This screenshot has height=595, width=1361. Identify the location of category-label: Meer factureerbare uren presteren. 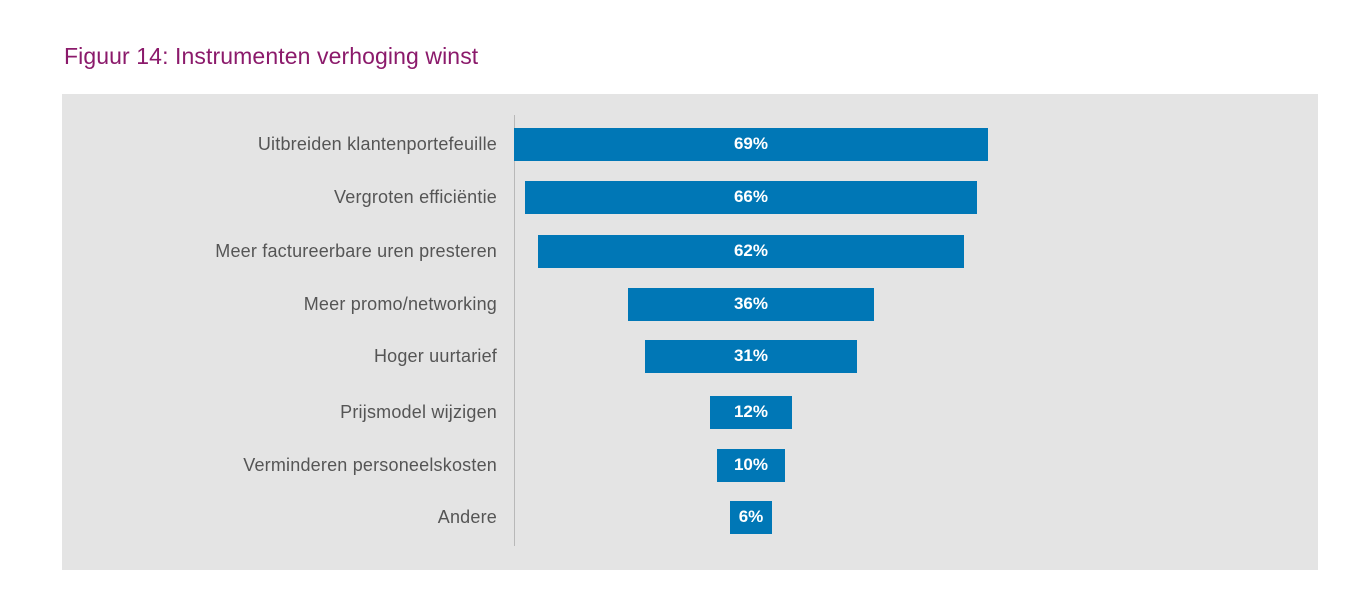
(356, 251).